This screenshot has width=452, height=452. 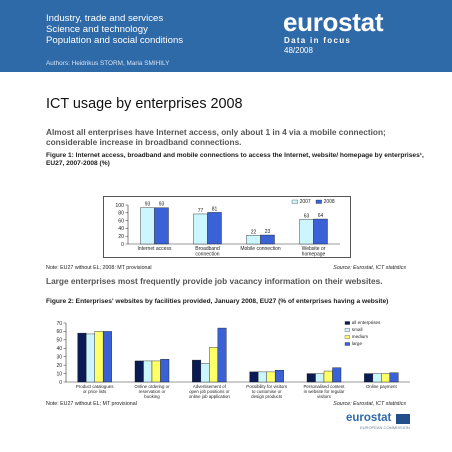 What do you see at coordinates (329, 202) in the screenshot?
I see `legend-label: 2008` at bounding box center [329, 202].